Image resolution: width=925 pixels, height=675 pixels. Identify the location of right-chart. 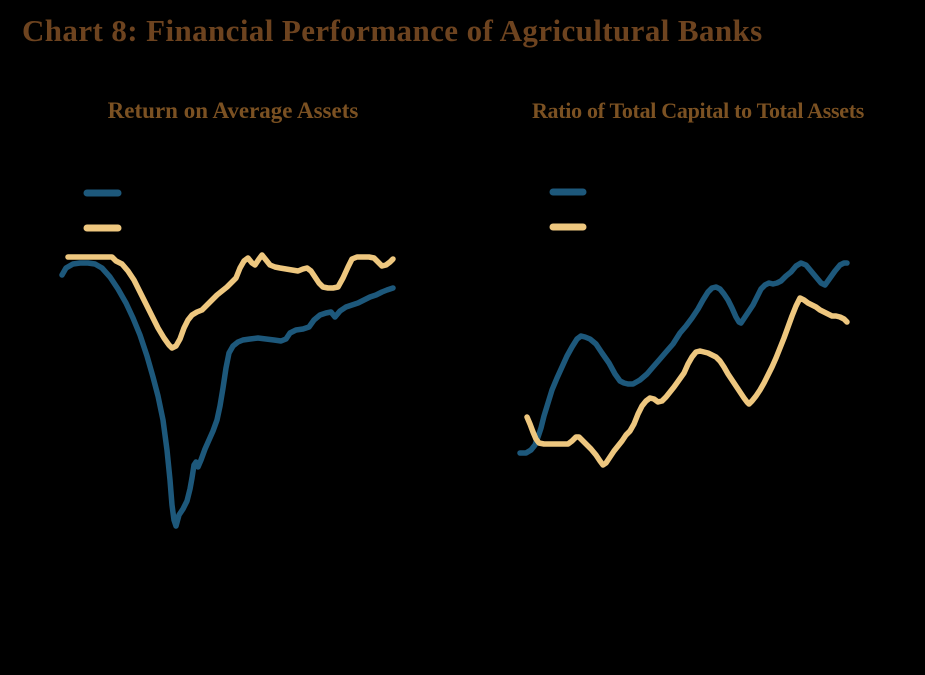
(683, 328).